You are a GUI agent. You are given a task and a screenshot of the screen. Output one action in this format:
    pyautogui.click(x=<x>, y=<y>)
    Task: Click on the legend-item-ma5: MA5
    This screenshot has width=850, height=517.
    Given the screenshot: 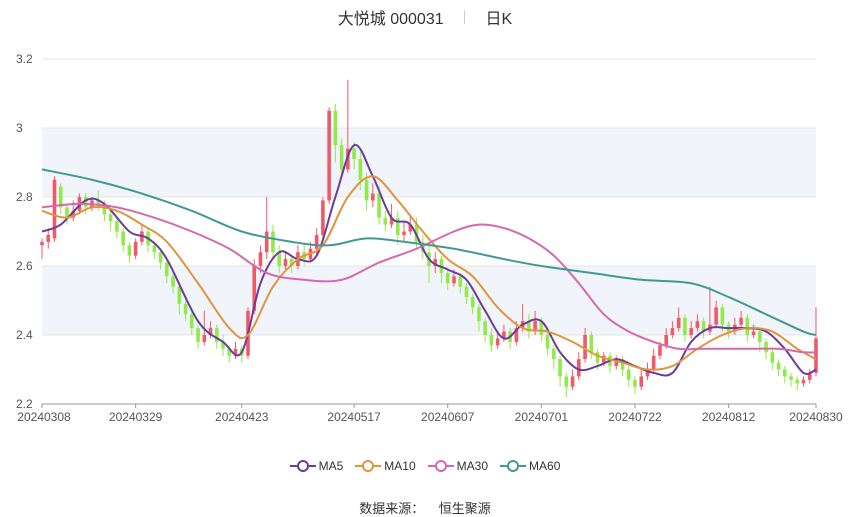 What is the action you would take?
    pyautogui.click(x=316, y=465)
    